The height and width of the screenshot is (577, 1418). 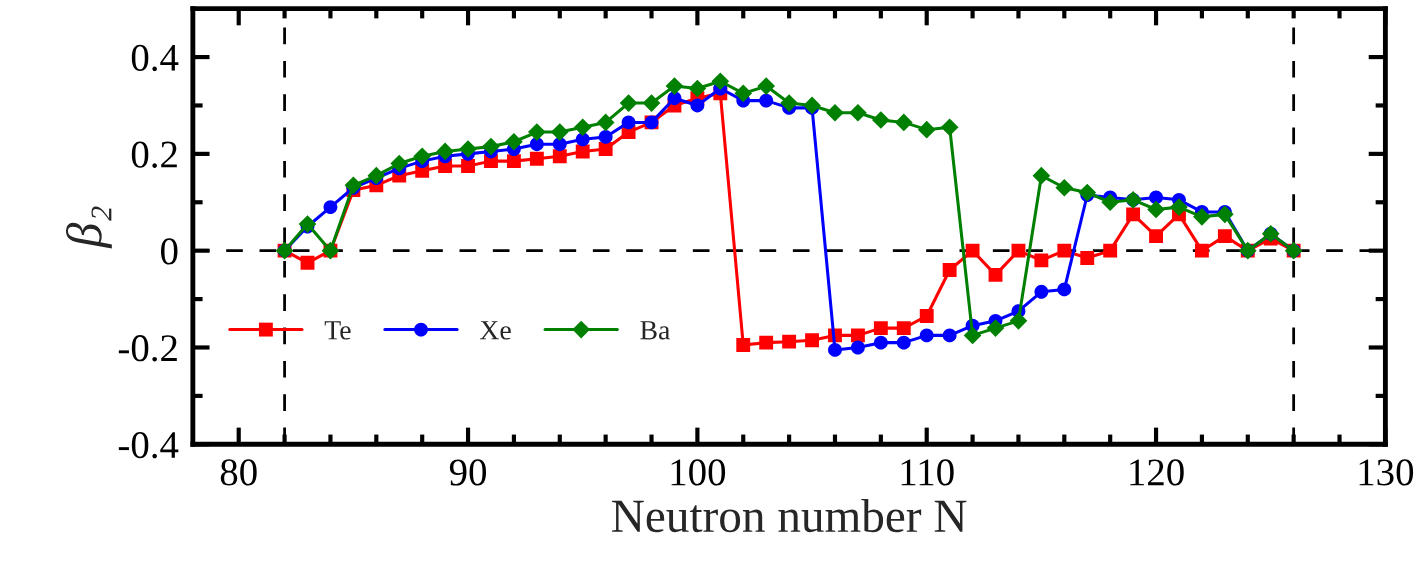 I want to click on x-tick-label: 80, so click(x=238, y=472).